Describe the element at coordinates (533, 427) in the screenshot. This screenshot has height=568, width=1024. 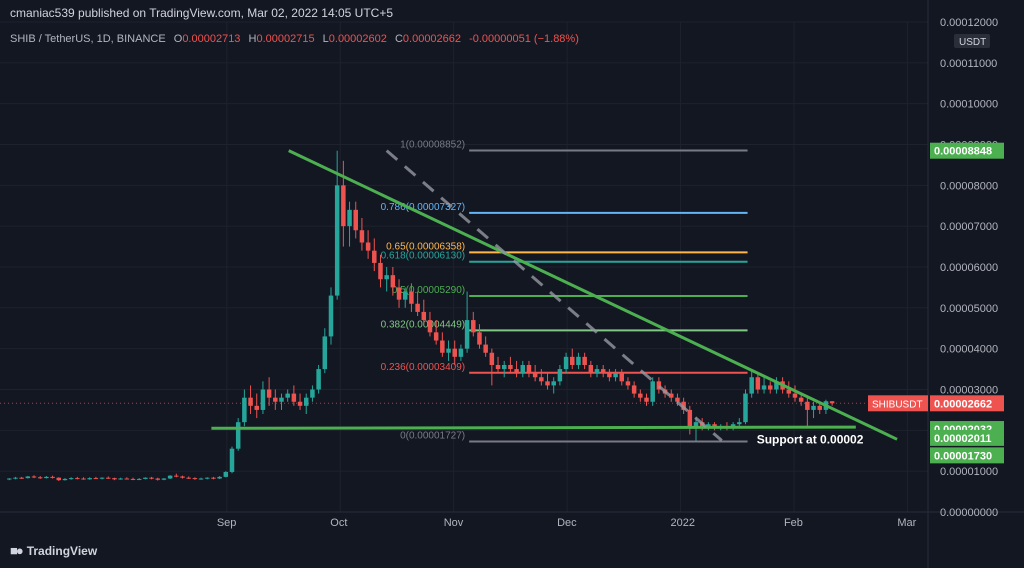
I see `trendline-support` at that location.